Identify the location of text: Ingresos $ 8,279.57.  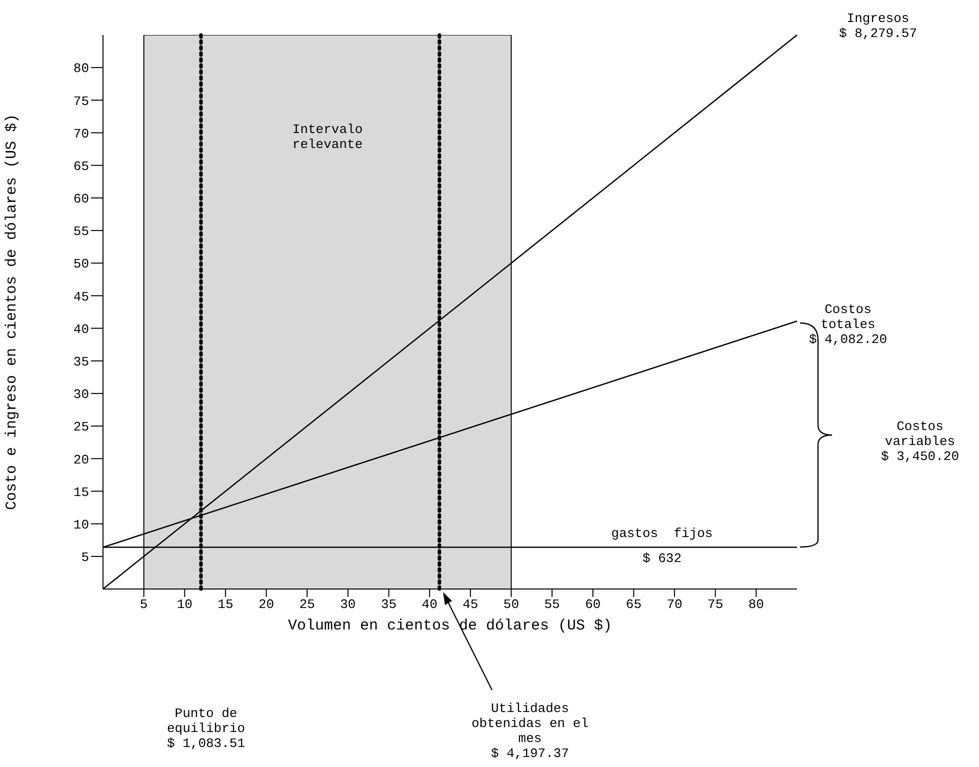
(878, 26).